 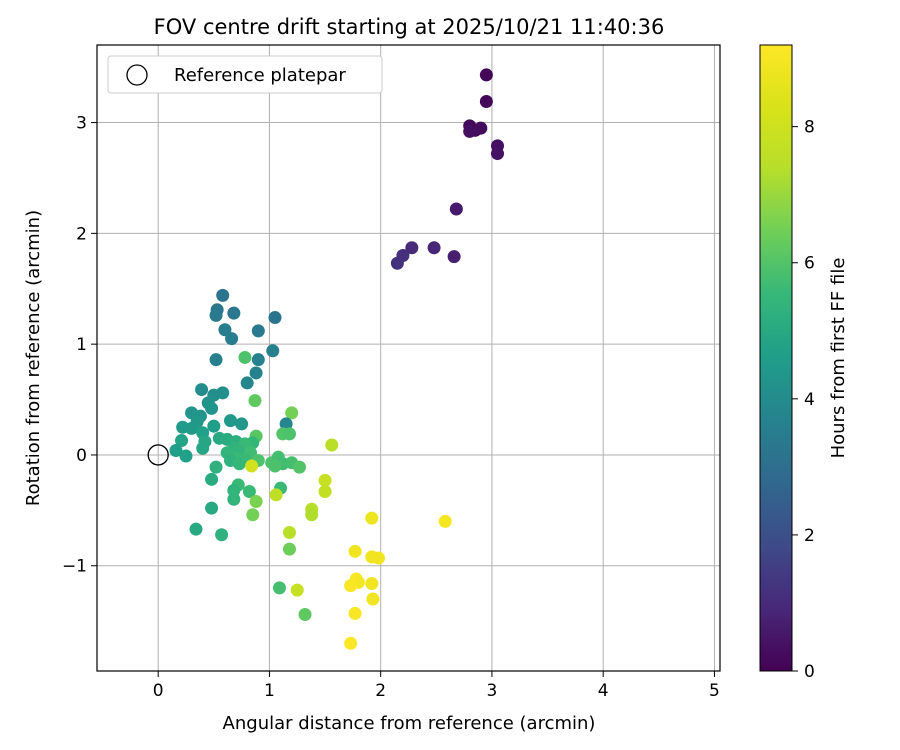 I want to click on x-axis-label: Angular distance from reference (arcmin), so click(x=409, y=723).